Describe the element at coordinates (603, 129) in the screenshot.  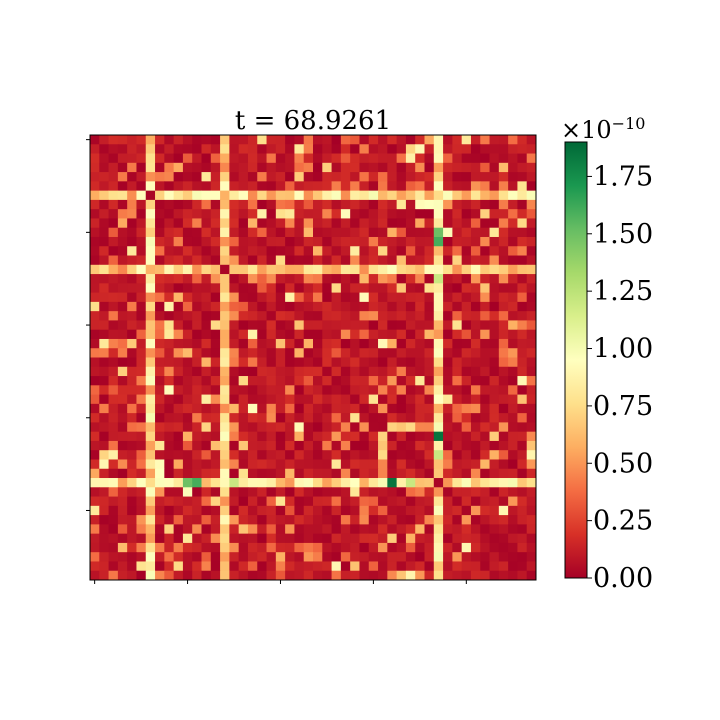
I see `colorbar-exponent: ×10⁻¹⁰` at that location.